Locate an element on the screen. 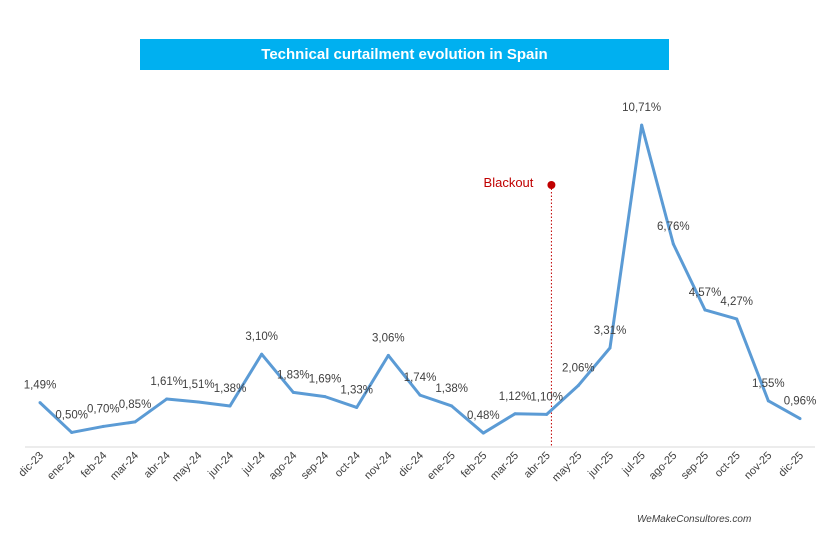  x-tick-label: abr-24 is located at coordinates (157, 465).